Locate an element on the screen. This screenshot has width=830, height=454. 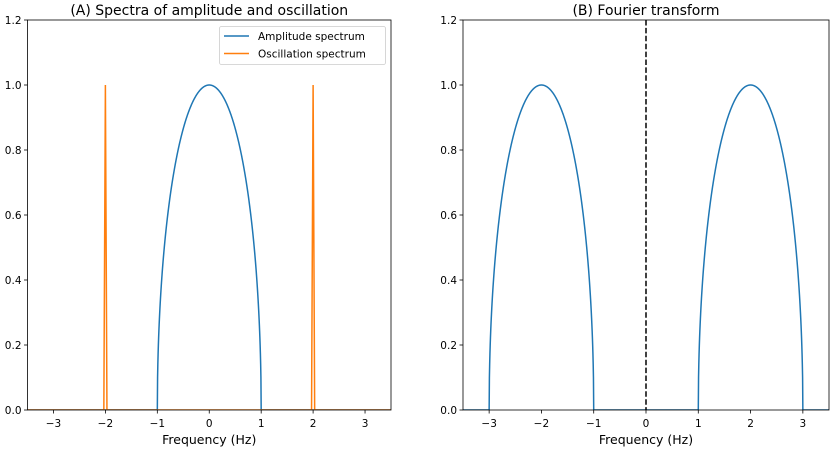
legend: Amplitude spectrum Oscillation spectrum is located at coordinates (302, 45).